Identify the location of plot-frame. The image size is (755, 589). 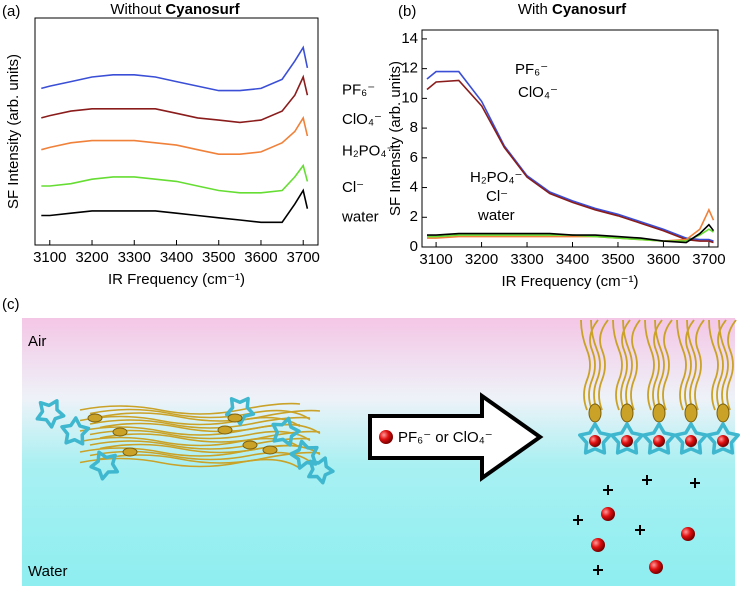
(176, 131).